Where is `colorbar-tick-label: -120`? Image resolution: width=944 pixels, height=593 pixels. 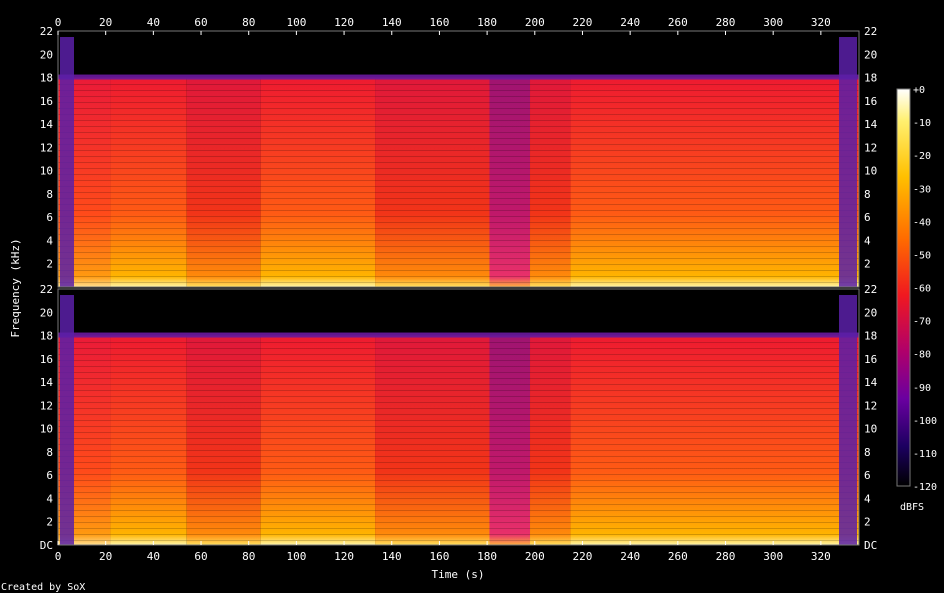 colorbar-tick-label: -120 is located at coordinates (925, 487).